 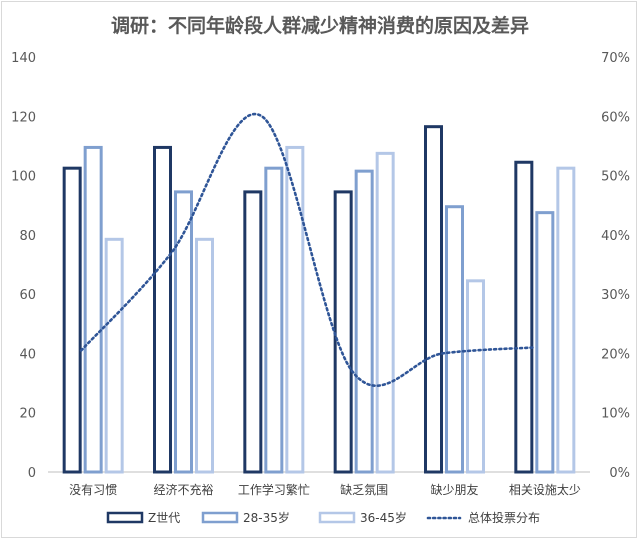 What do you see at coordinates (32, 473) in the screenshot?
I see `y-tick-label: 0` at bounding box center [32, 473].